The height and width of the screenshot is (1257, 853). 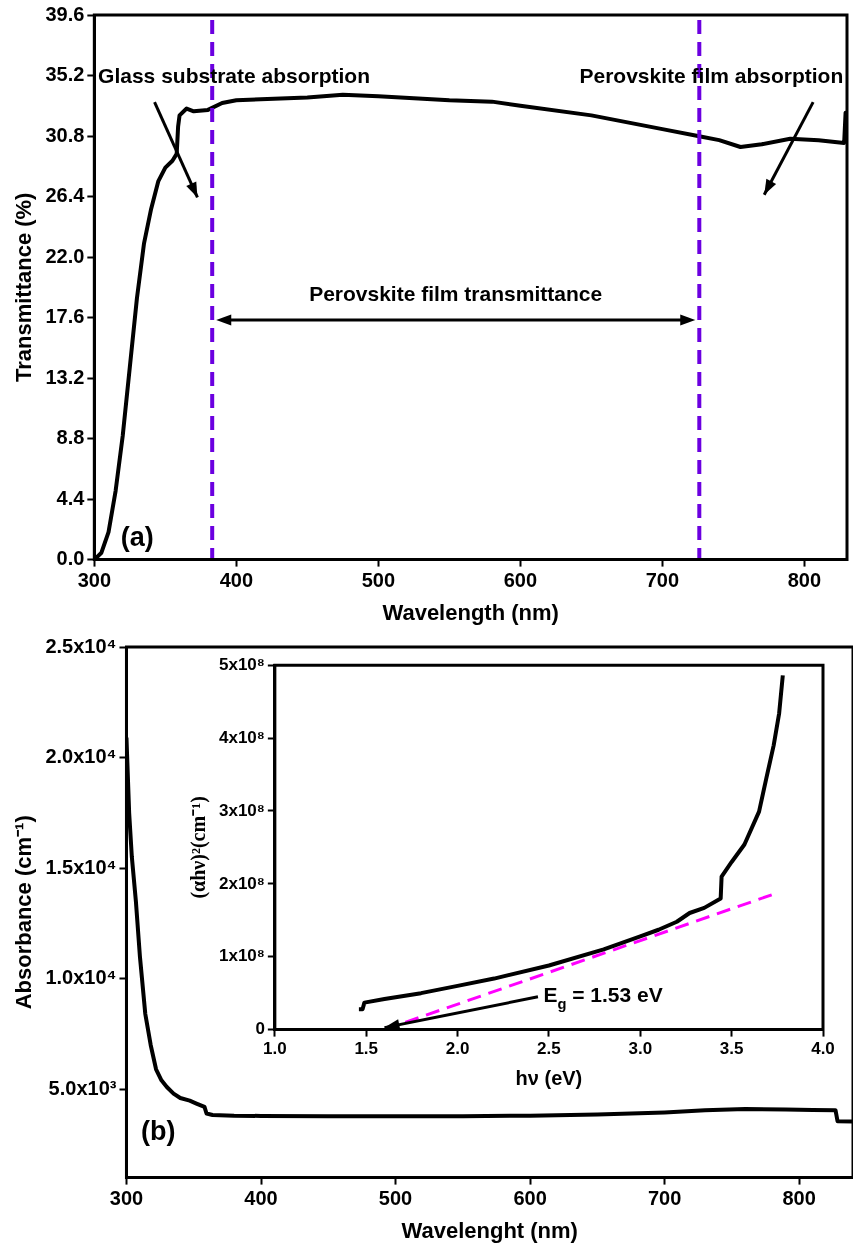 I want to click on y-tick-label: 1.0x10⁴, so click(x=81, y=977).